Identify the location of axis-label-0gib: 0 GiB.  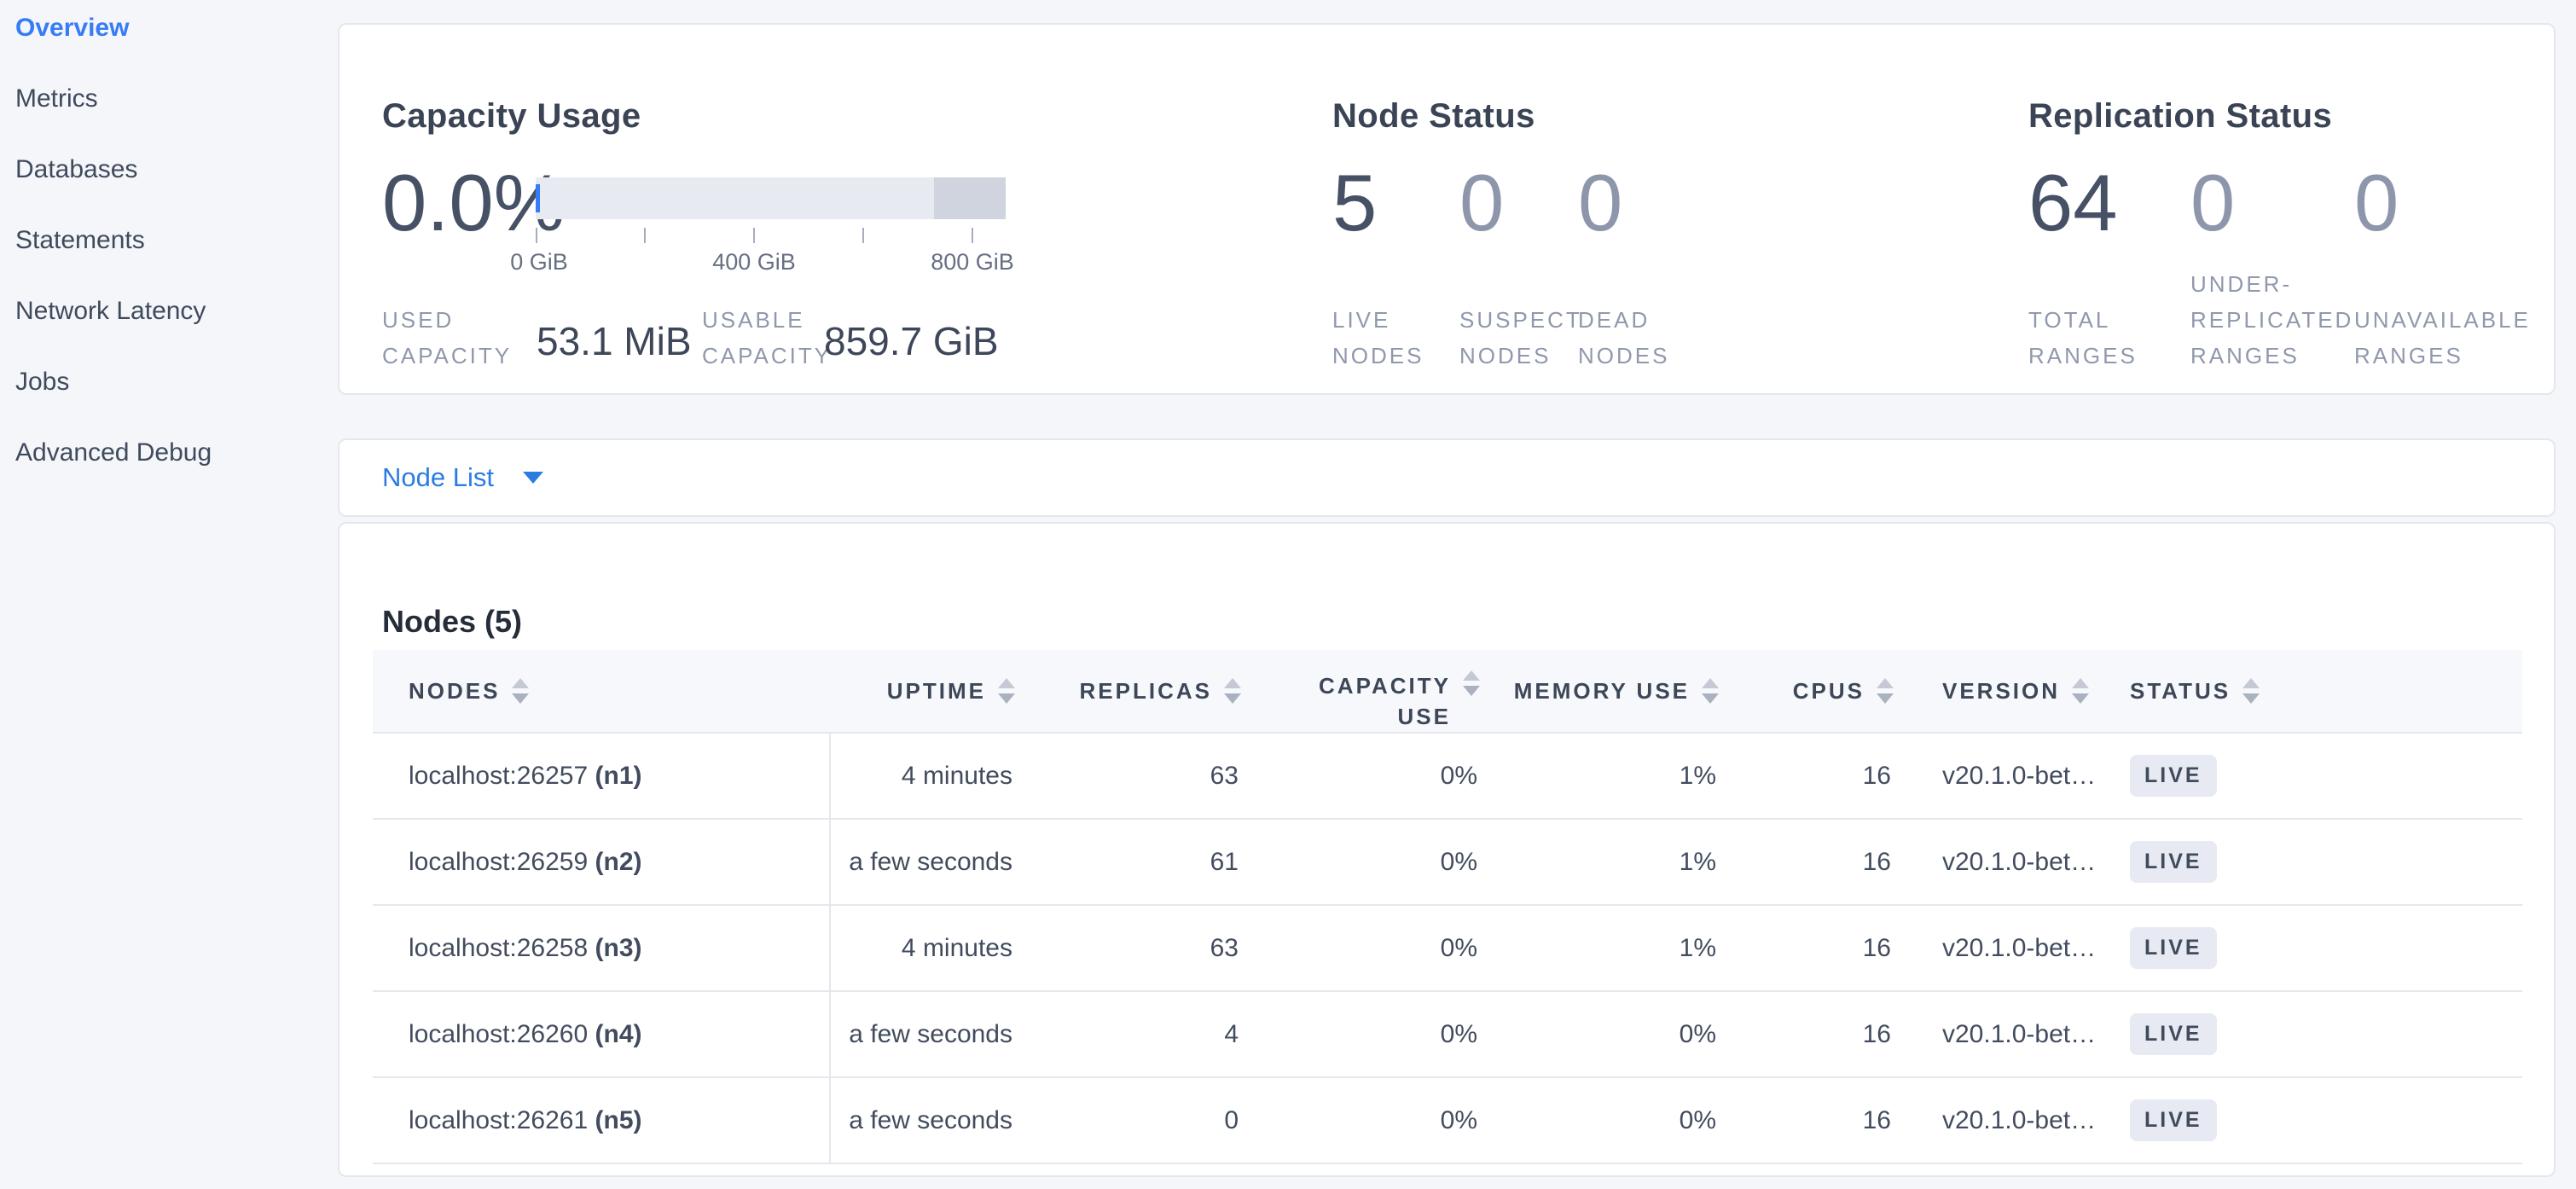
(539, 262).